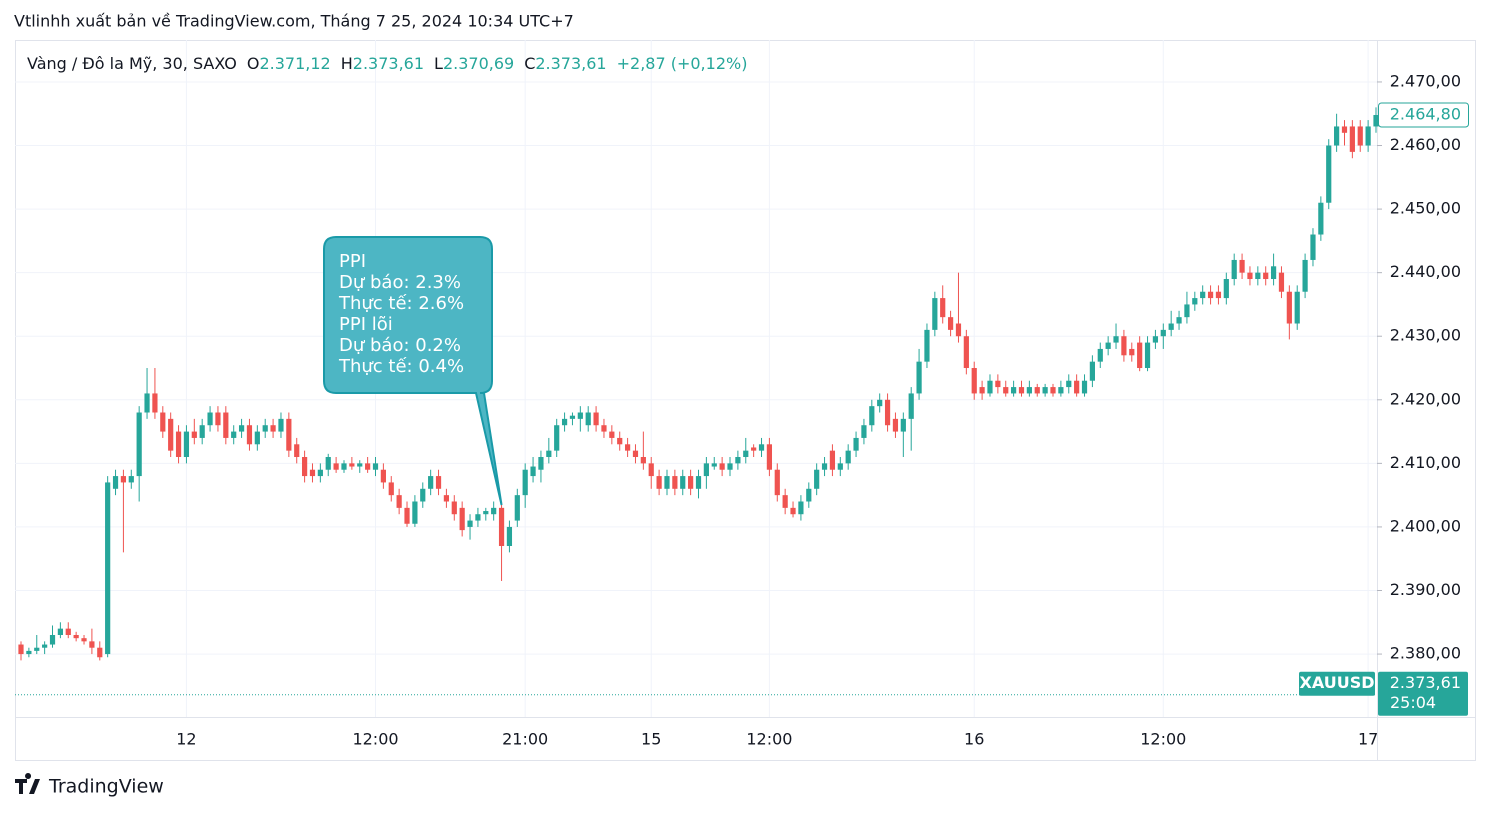  I want to click on price-tag-label: 2.373,61, so click(1425, 682).